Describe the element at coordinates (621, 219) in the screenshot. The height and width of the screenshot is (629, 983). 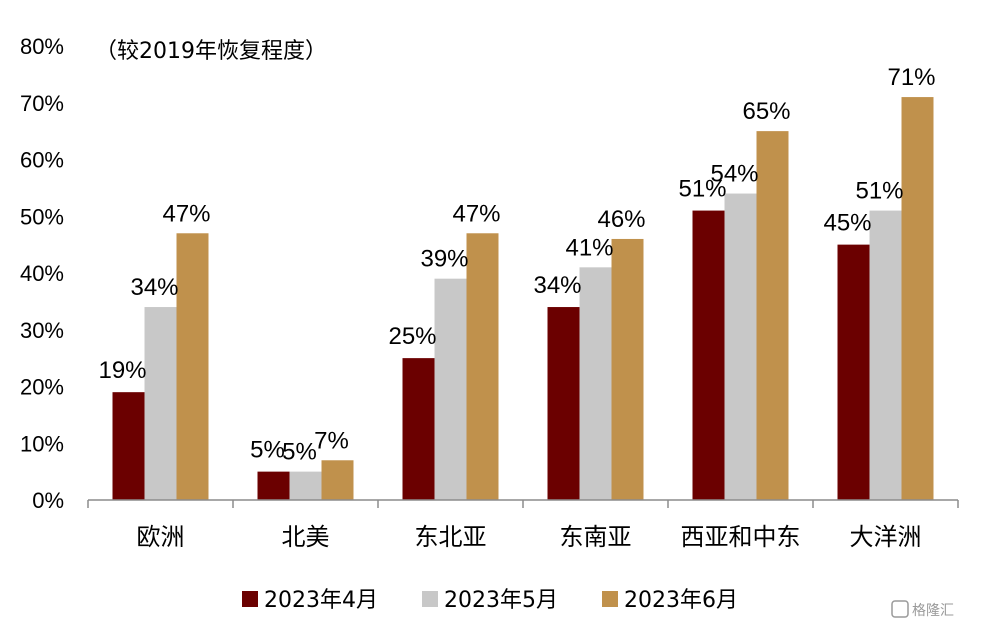
I see `data-label: 46%` at that location.